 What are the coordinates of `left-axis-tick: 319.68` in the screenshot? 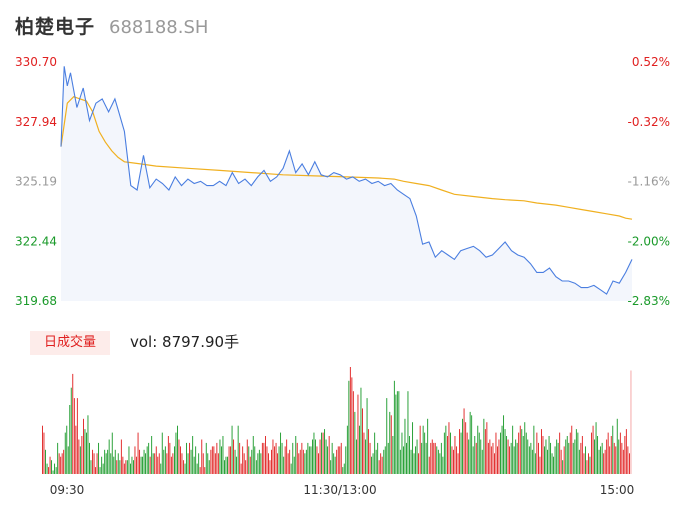 It's located at (36, 301).